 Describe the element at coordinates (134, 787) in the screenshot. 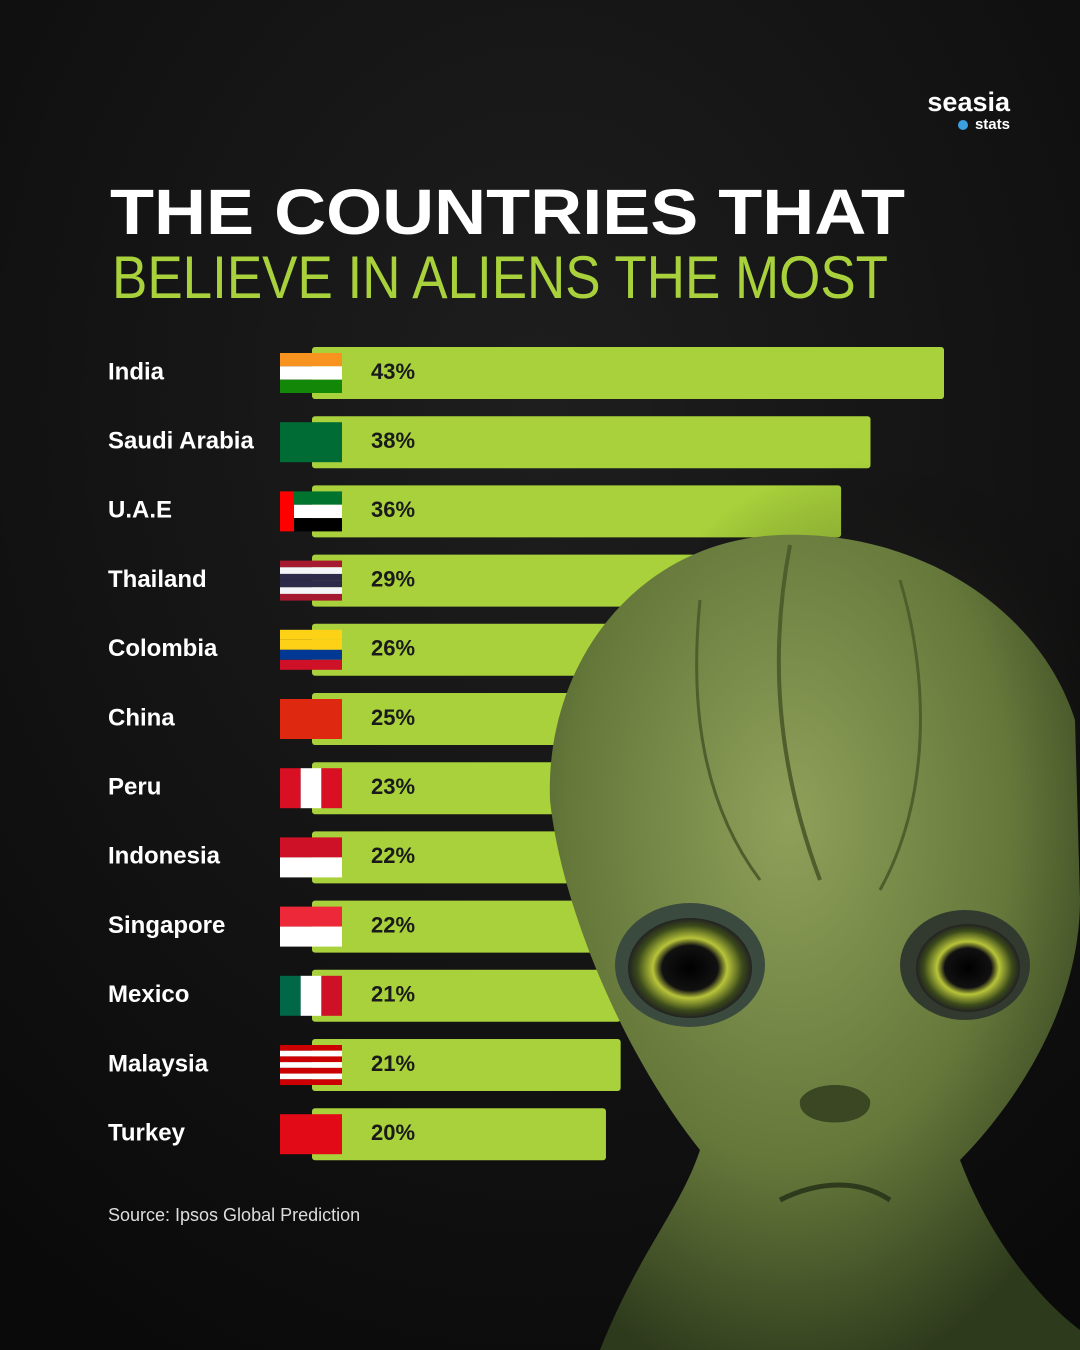

I see `category-label: Peru` at that location.